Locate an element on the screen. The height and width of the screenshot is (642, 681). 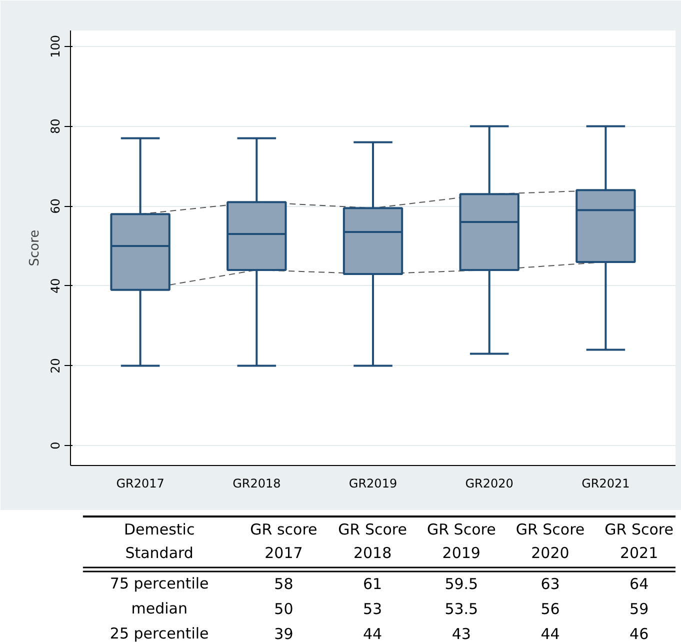
y-tick-label: 40 is located at coordinates (55, 286).